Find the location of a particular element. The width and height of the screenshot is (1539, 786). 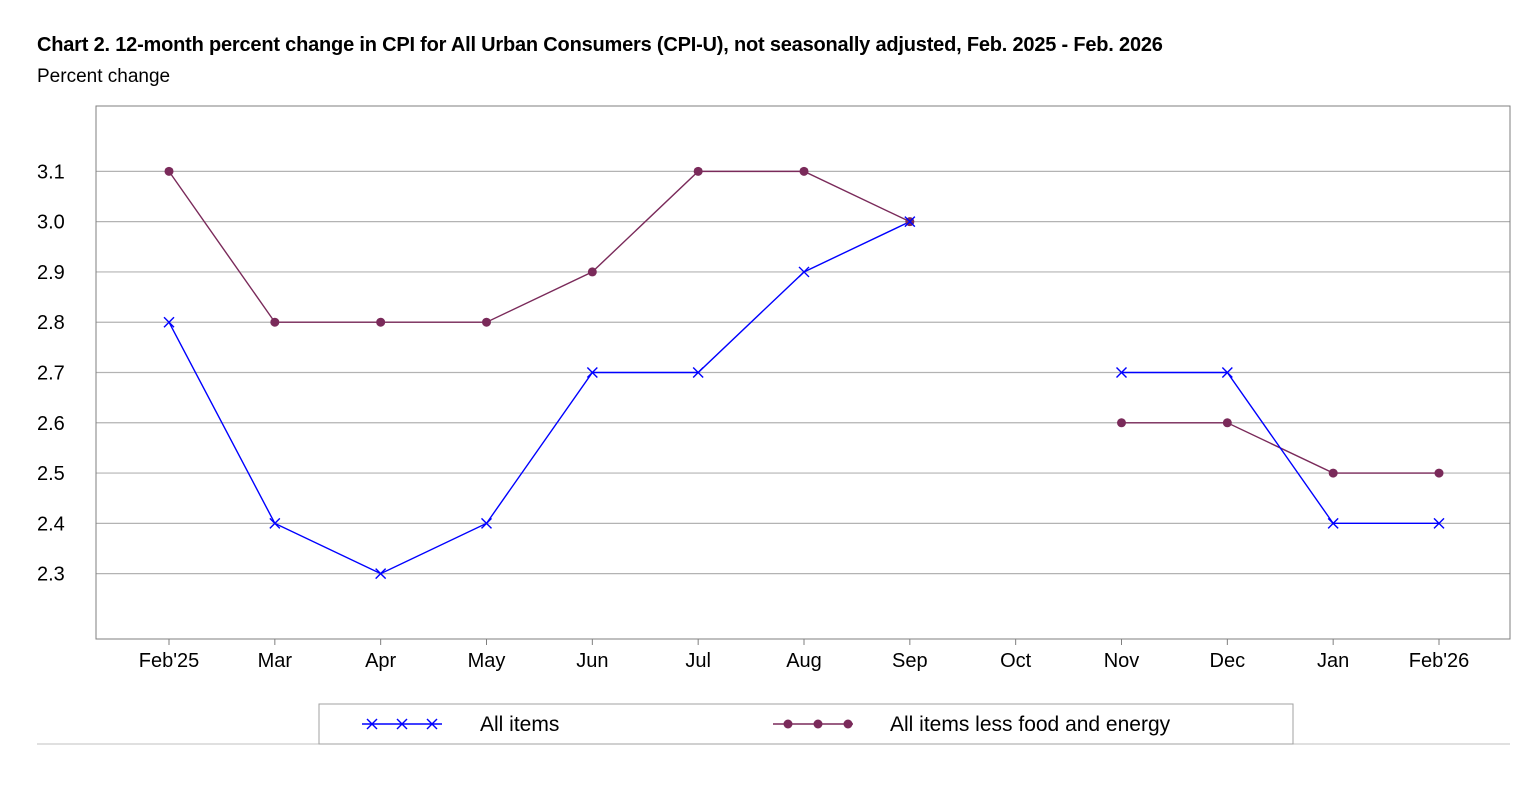

x-tick-label: Jun is located at coordinates (592, 661).